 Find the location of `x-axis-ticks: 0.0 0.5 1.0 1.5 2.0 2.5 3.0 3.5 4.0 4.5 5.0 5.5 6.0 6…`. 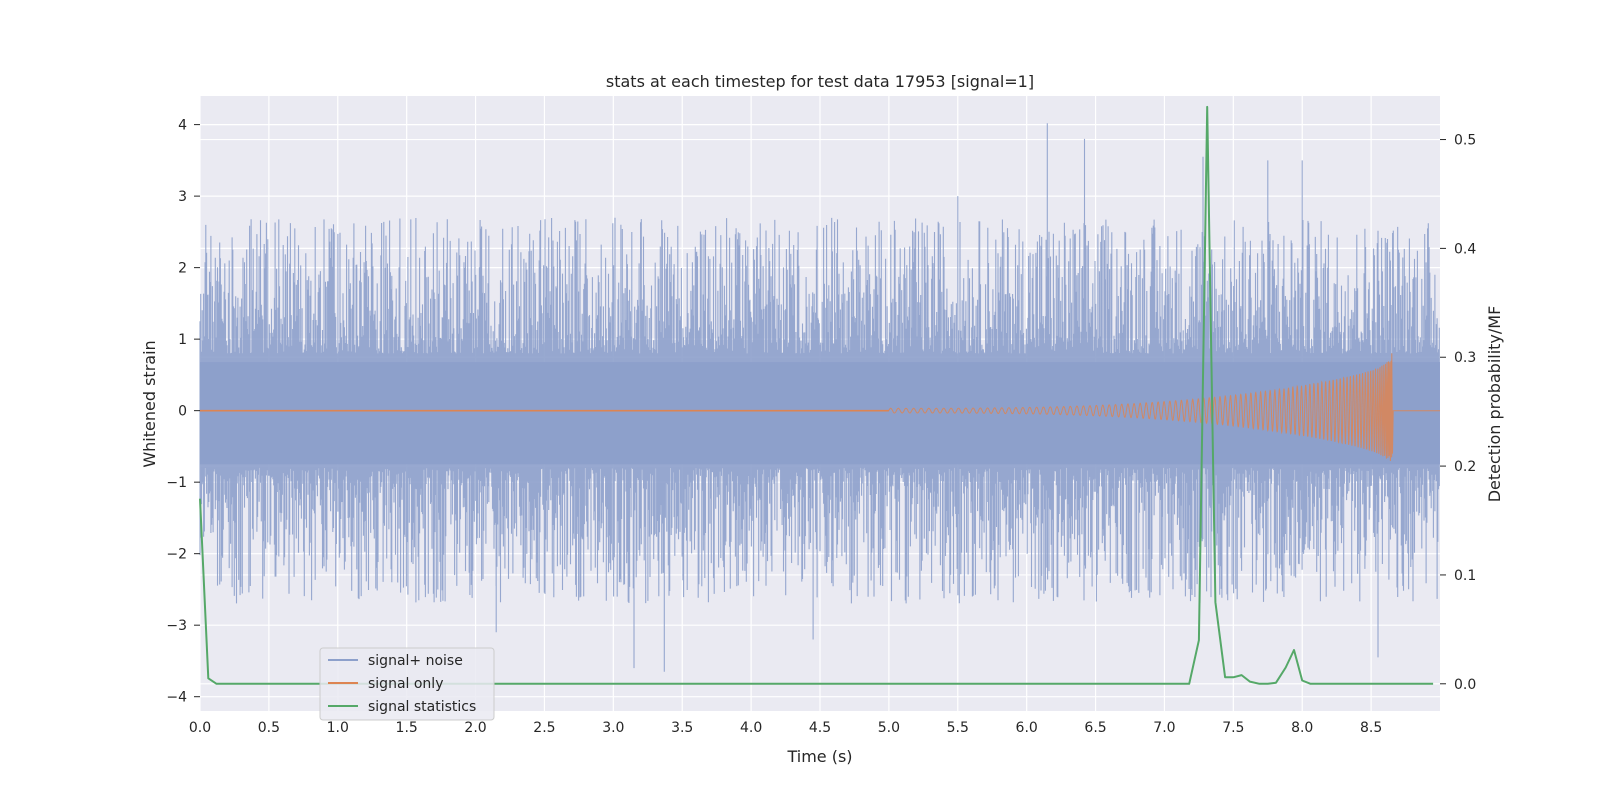

x-axis-ticks: 0.0 0.5 1.0 1.5 2.0 2.5 3.0 3.5 4.0 4.5 5.0 5.5 6.0 6… is located at coordinates (785, 728).